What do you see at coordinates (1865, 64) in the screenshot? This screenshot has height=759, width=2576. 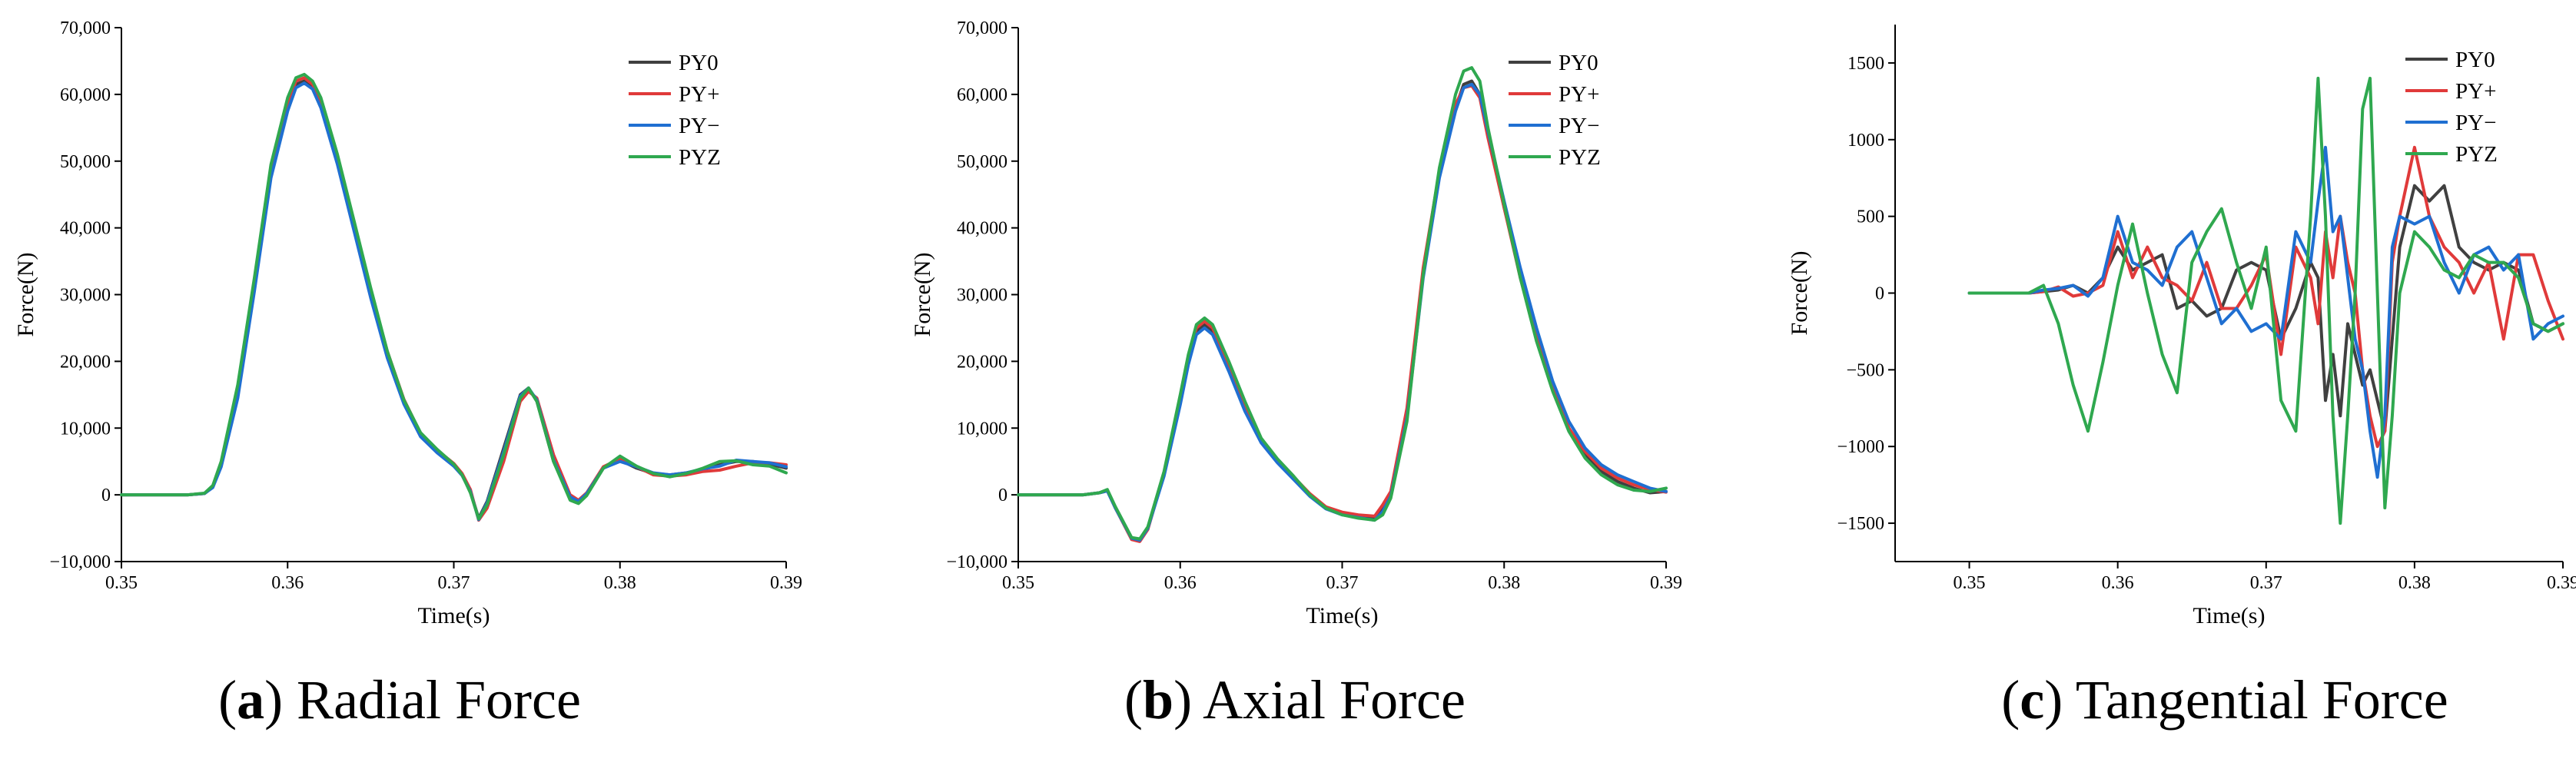 I see `y-tick-label: 1500` at bounding box center [1865, 64].